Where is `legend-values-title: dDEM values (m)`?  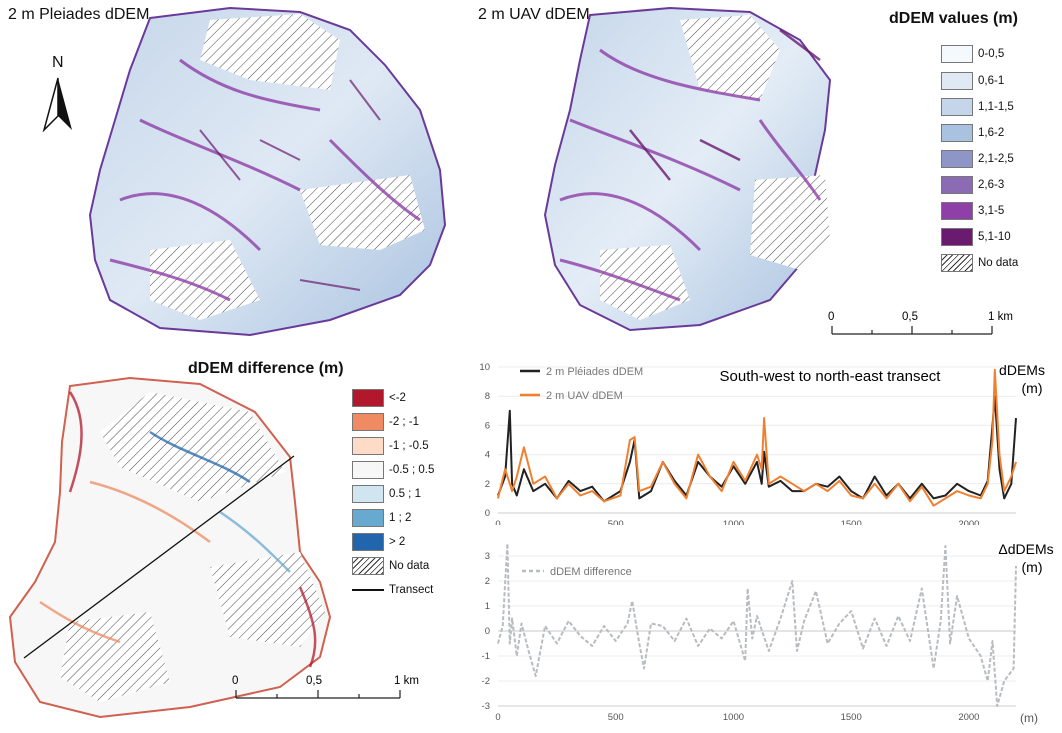 legend-values-title: dDEM values (m) is located at coordinates (953, 18).